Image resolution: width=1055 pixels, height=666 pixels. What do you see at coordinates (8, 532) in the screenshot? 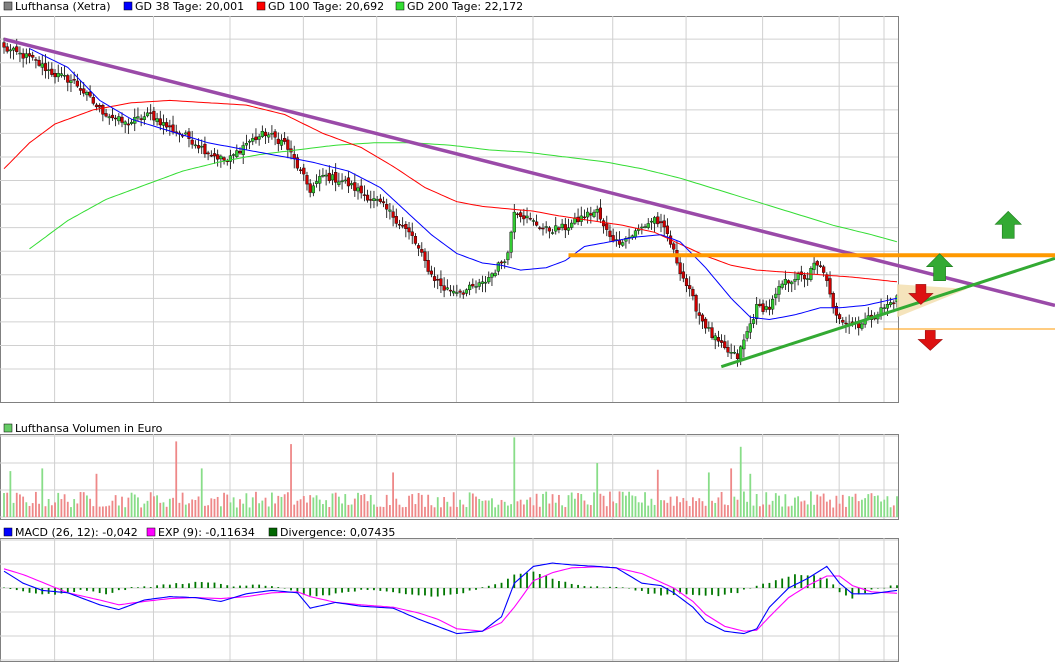
I see `legend-swatch-macd` at bounding box center [8, 532].